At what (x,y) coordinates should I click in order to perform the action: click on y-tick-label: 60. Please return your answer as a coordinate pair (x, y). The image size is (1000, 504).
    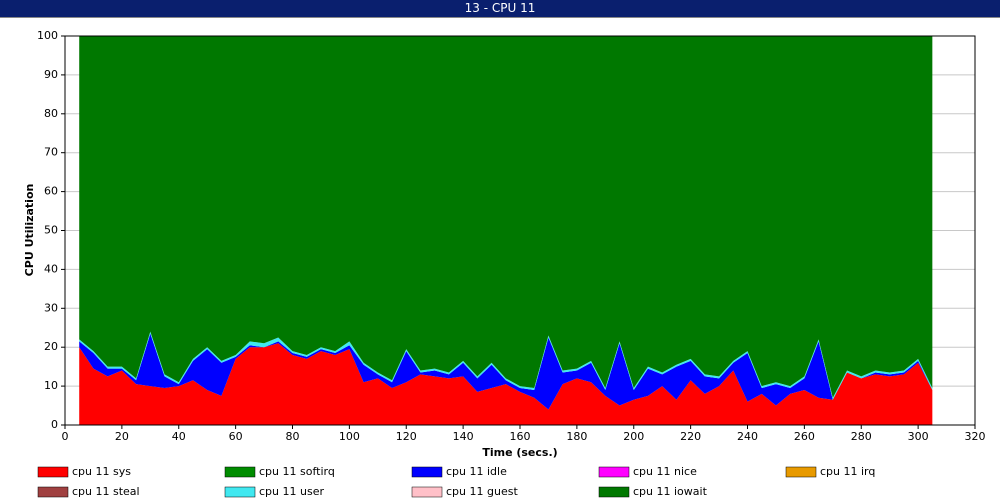
    Looking at the image, I should click on (51, 191).